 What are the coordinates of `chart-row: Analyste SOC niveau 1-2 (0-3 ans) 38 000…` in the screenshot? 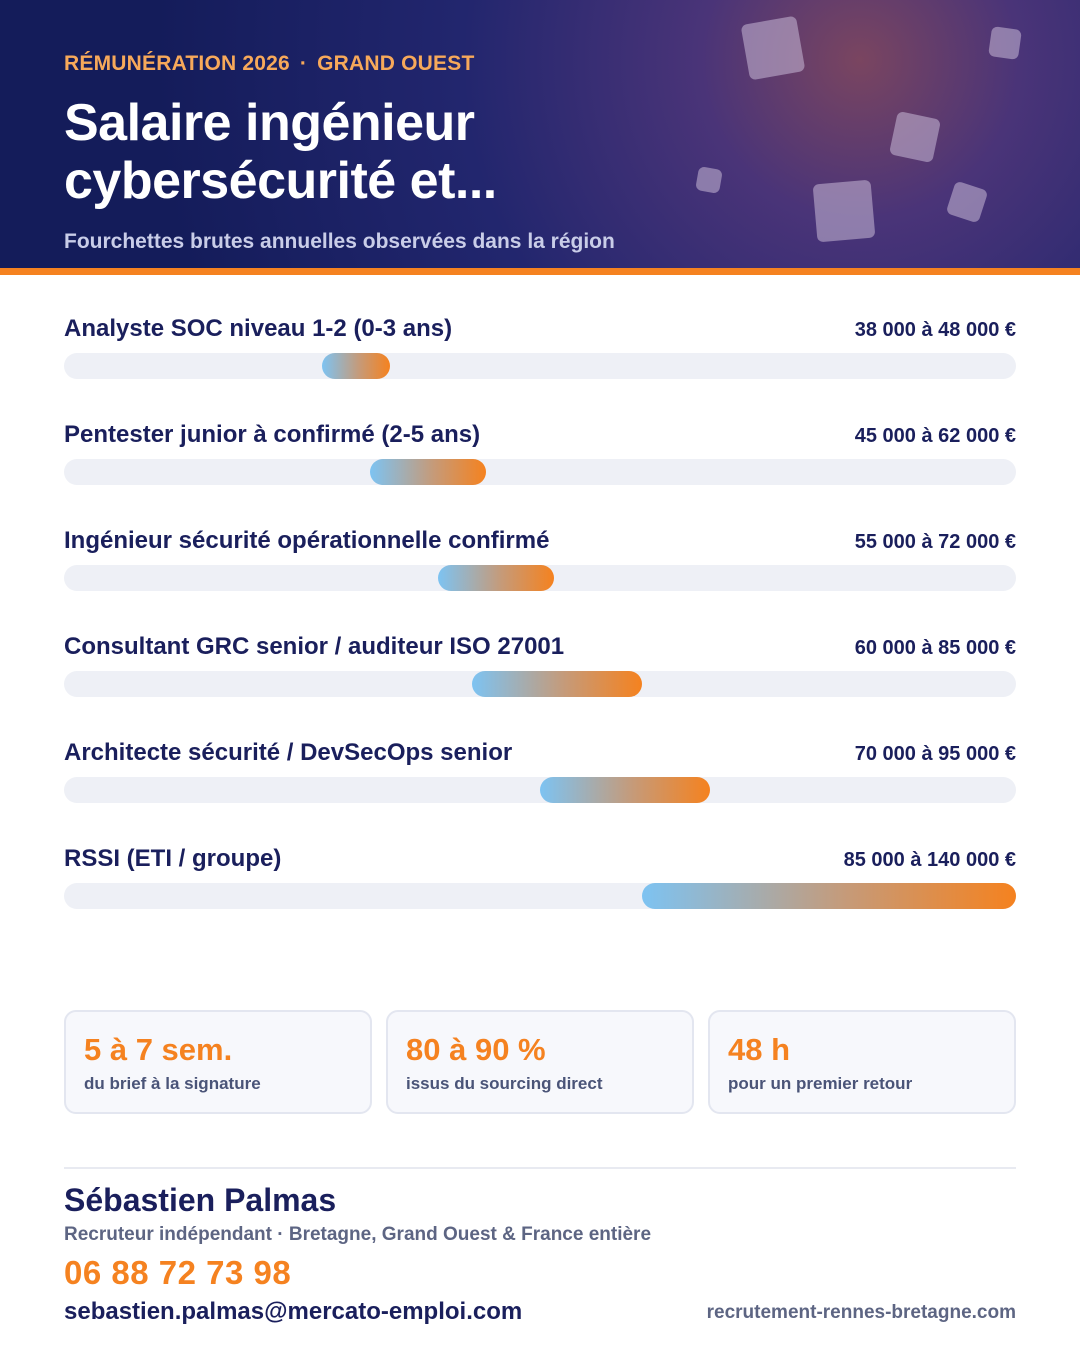 It's located at (540, 355).